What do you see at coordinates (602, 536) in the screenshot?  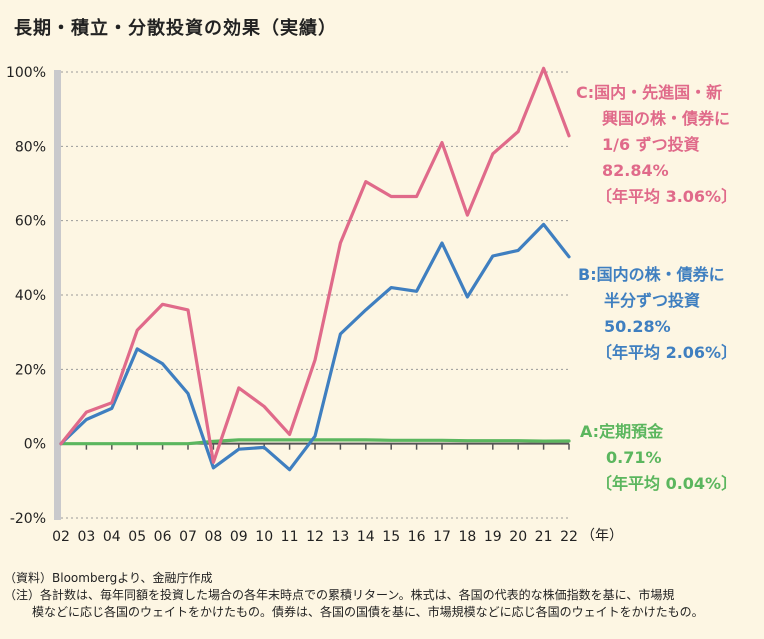 I see `x-unit-label: （年）` at bounding box center [602, 536].